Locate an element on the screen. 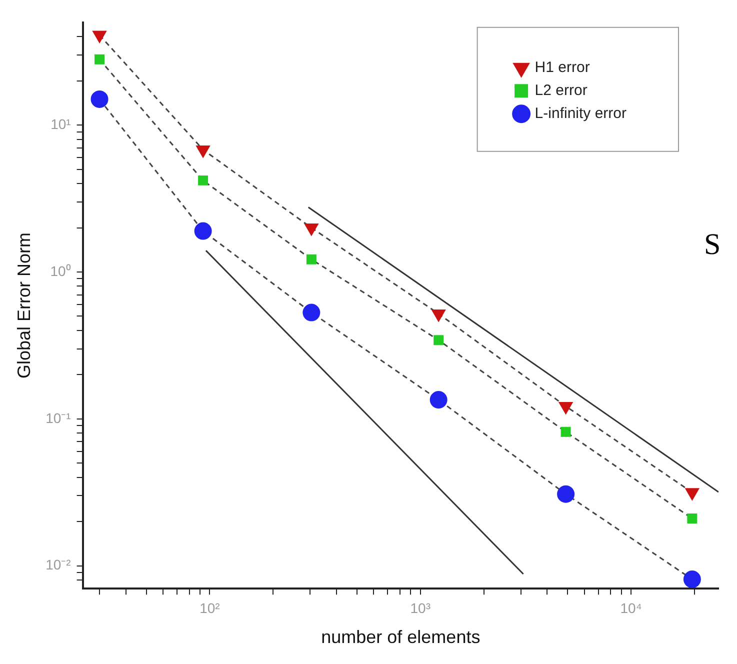  y-tick-label: 10⁰ is located at coordinates (60, 270).